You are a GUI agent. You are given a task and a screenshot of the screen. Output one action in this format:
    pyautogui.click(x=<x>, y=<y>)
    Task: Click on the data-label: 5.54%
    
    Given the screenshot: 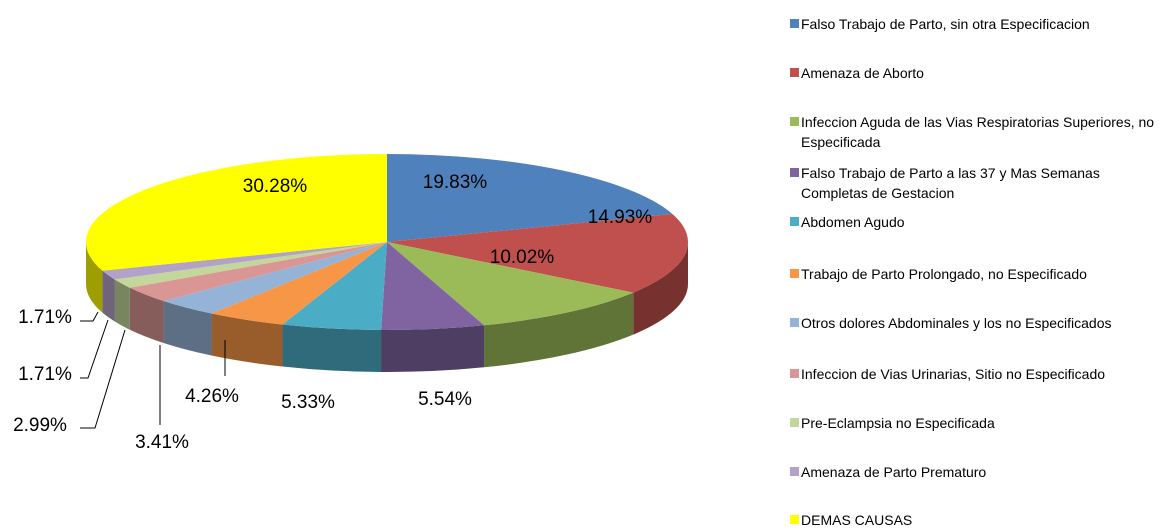 What is the action you would take?
    pyautogui.click(x=445, y=399)
    